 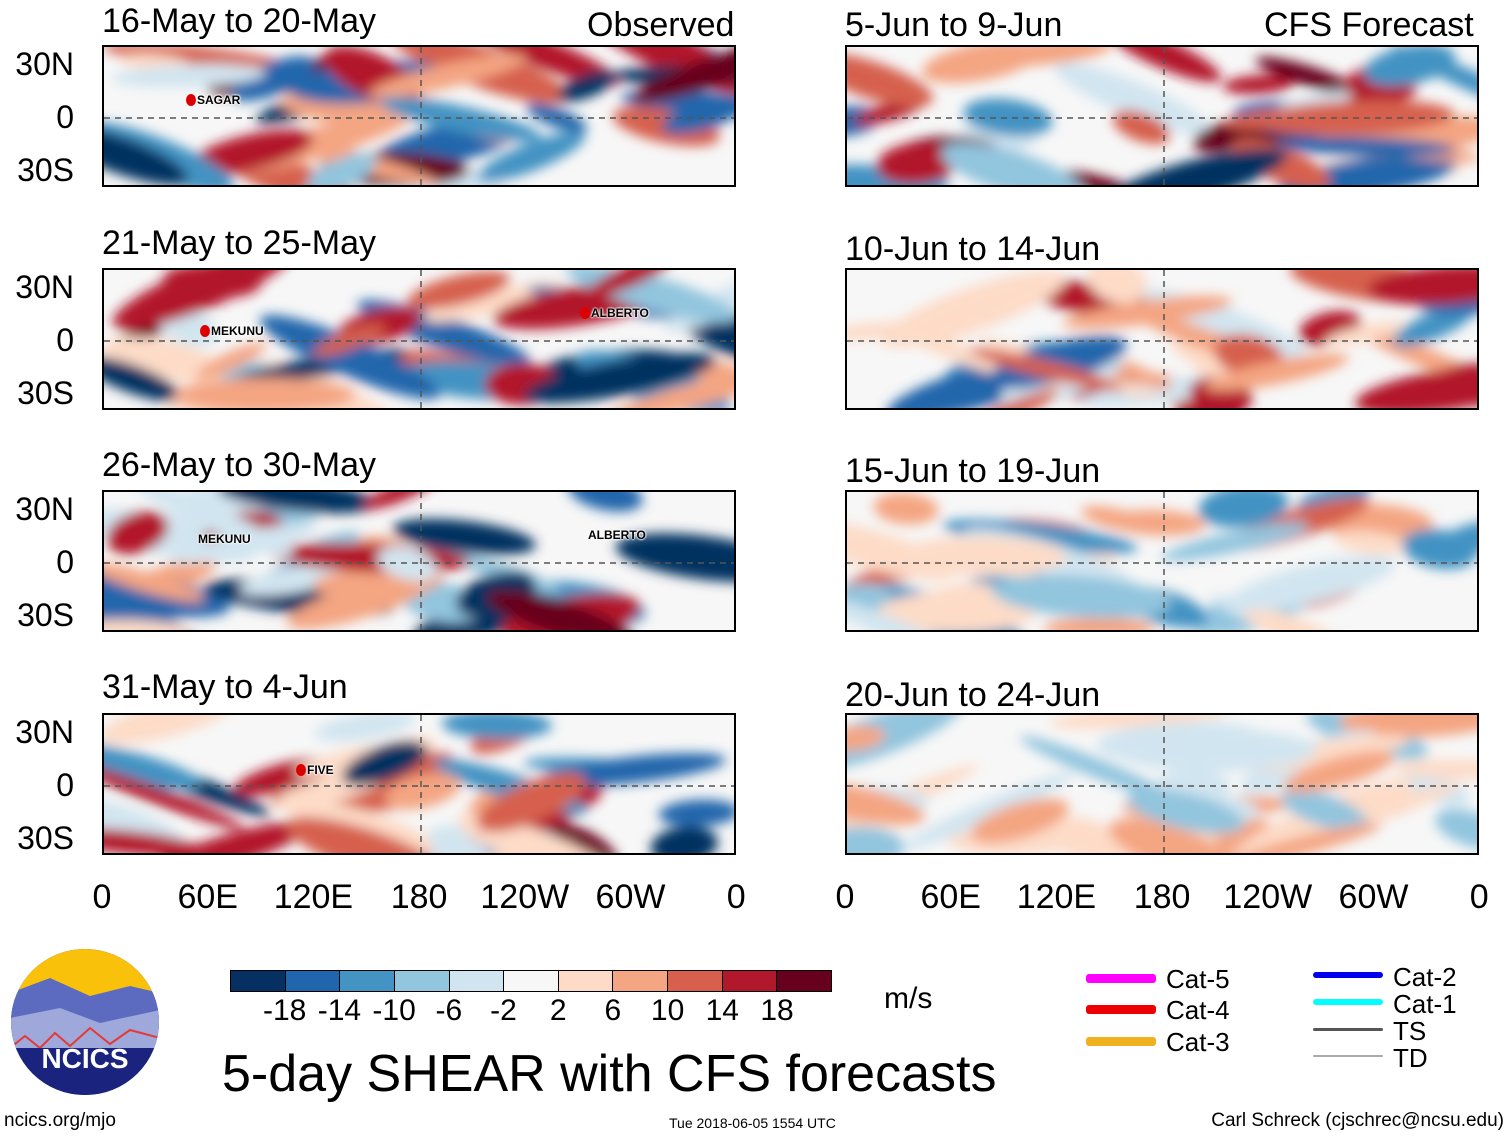 I want to click on footer-author: Carl Schreck (cjschrec@ncsu.edu), so click(x=1357, y=1120).